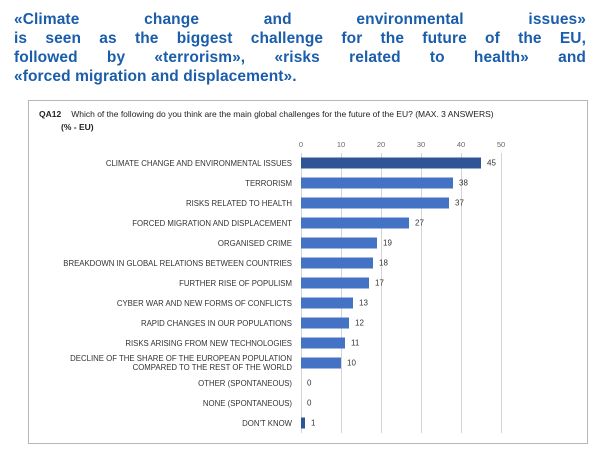 The image size is (600, 453). I want to click on category-label: DON'T KNOW, so click(267, 423).